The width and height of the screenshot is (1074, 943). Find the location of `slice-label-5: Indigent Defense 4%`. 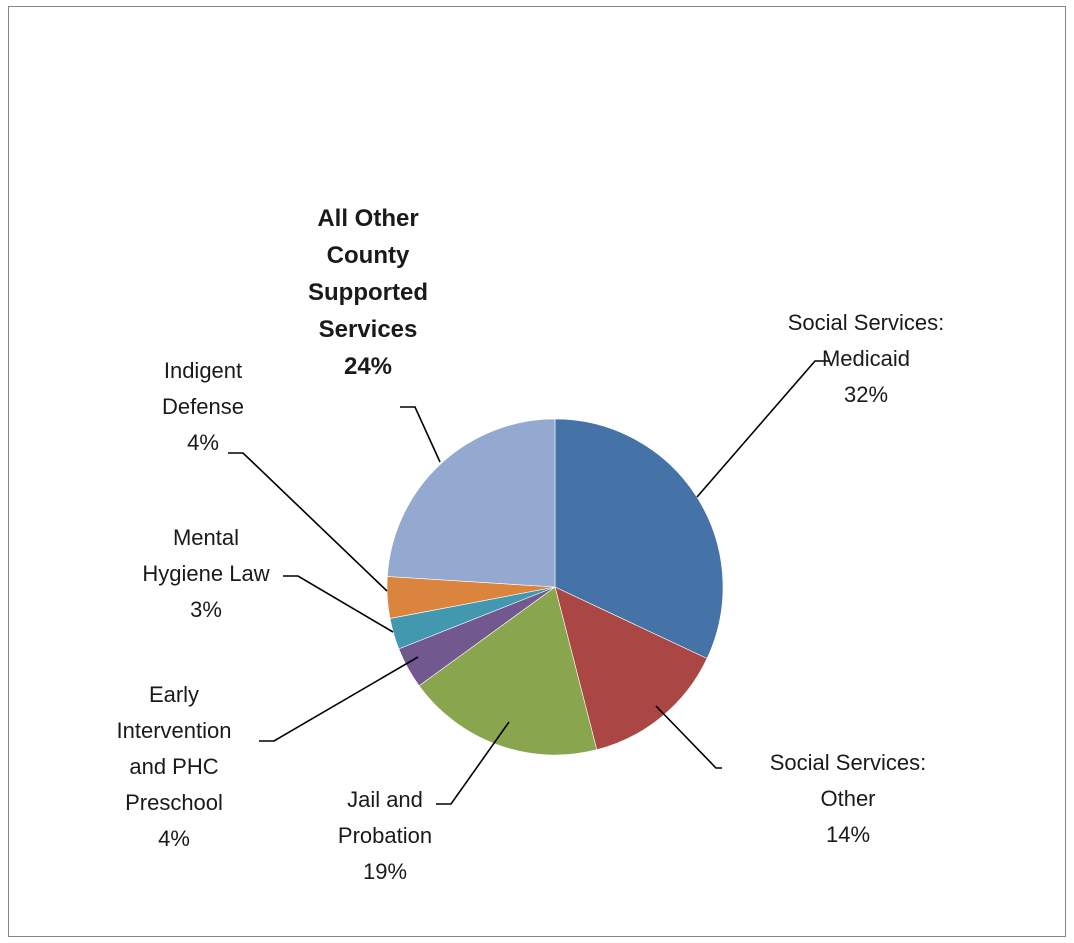

slice-label-5: Indigent Defense 4% is located at coordinates (203, 406).